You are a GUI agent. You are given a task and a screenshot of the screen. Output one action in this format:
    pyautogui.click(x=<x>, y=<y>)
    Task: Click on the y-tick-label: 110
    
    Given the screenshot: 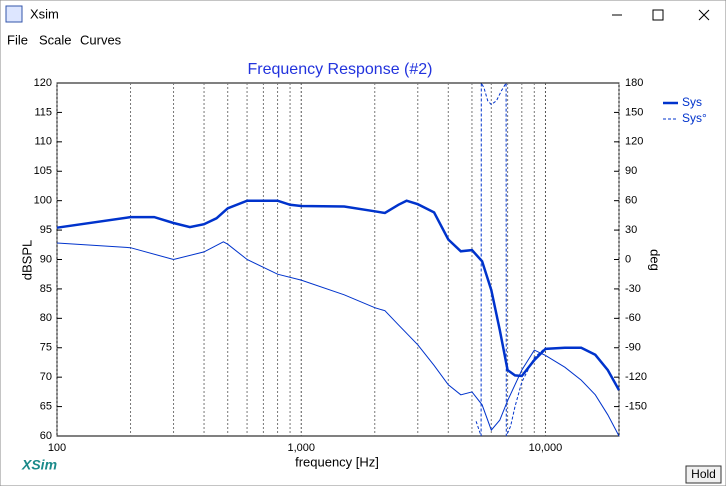 What is the action you would take?
    pyautogui.click(x=43, y=142)
    